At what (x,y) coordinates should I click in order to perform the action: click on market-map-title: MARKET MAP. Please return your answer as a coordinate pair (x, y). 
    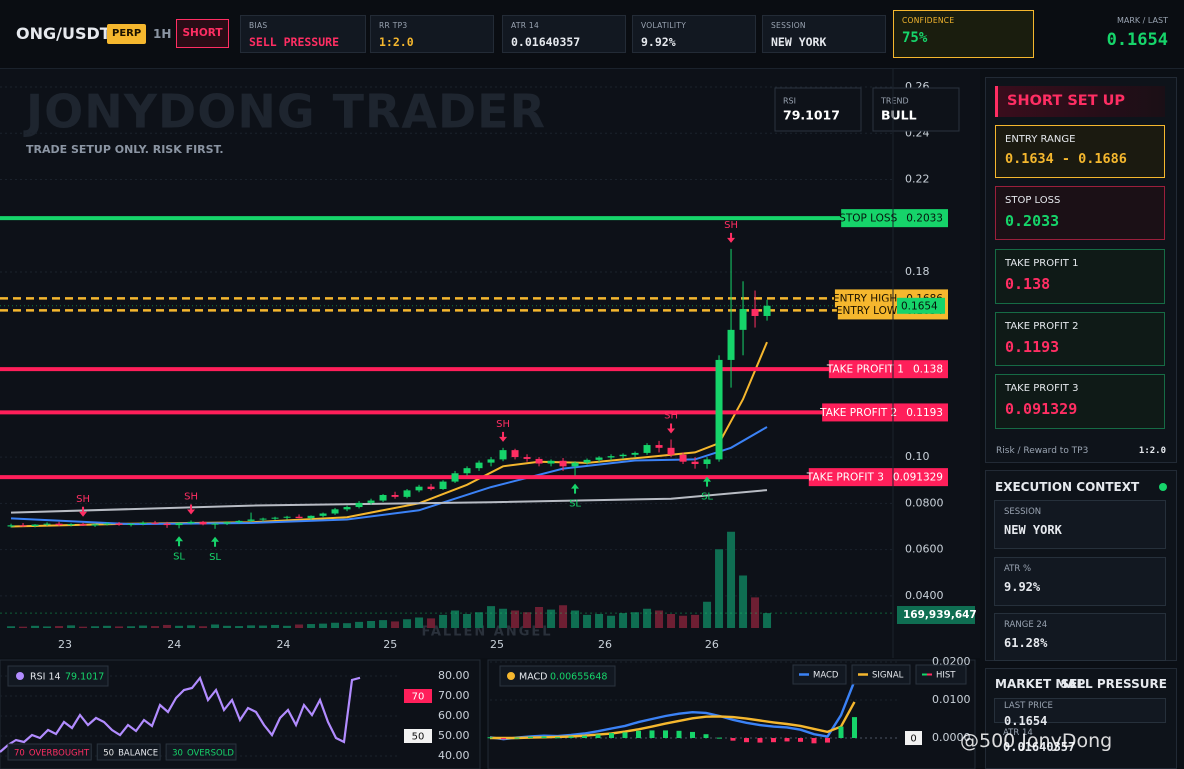
    Looking at the image, I should click on (1040, 684).